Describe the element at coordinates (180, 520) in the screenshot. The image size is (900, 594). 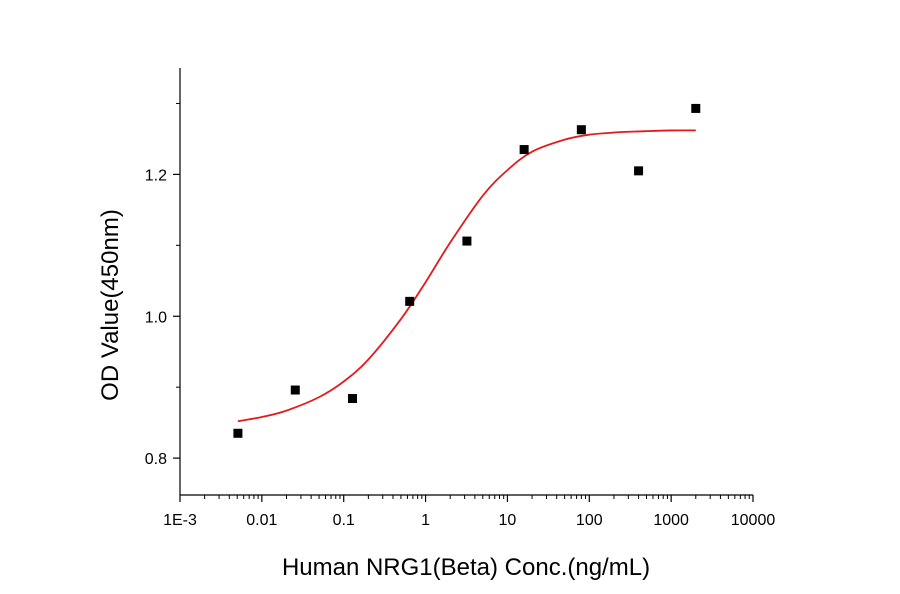
I see `x-tick-label: 1E-3` at that location.